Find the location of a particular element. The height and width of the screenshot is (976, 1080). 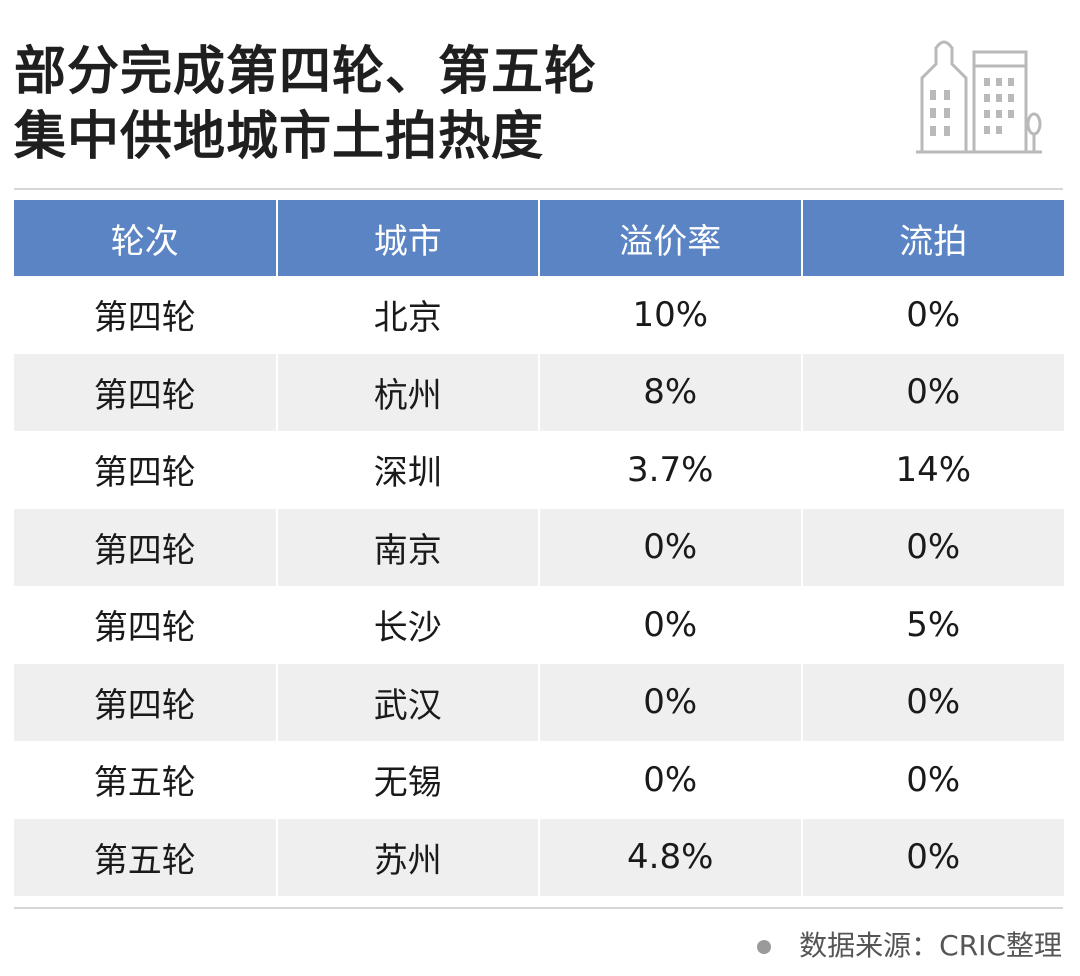

cell-city: 深圳 is located at coordinates (408, 470).